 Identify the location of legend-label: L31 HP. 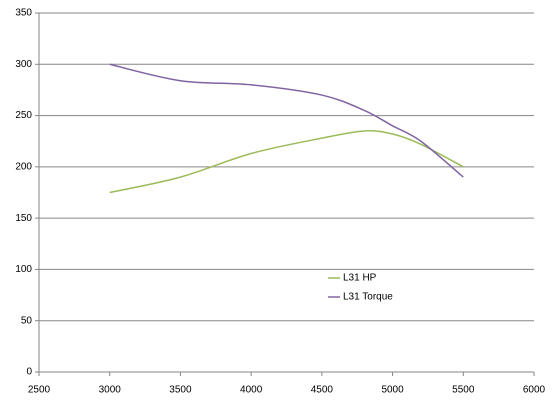
(360, 278).